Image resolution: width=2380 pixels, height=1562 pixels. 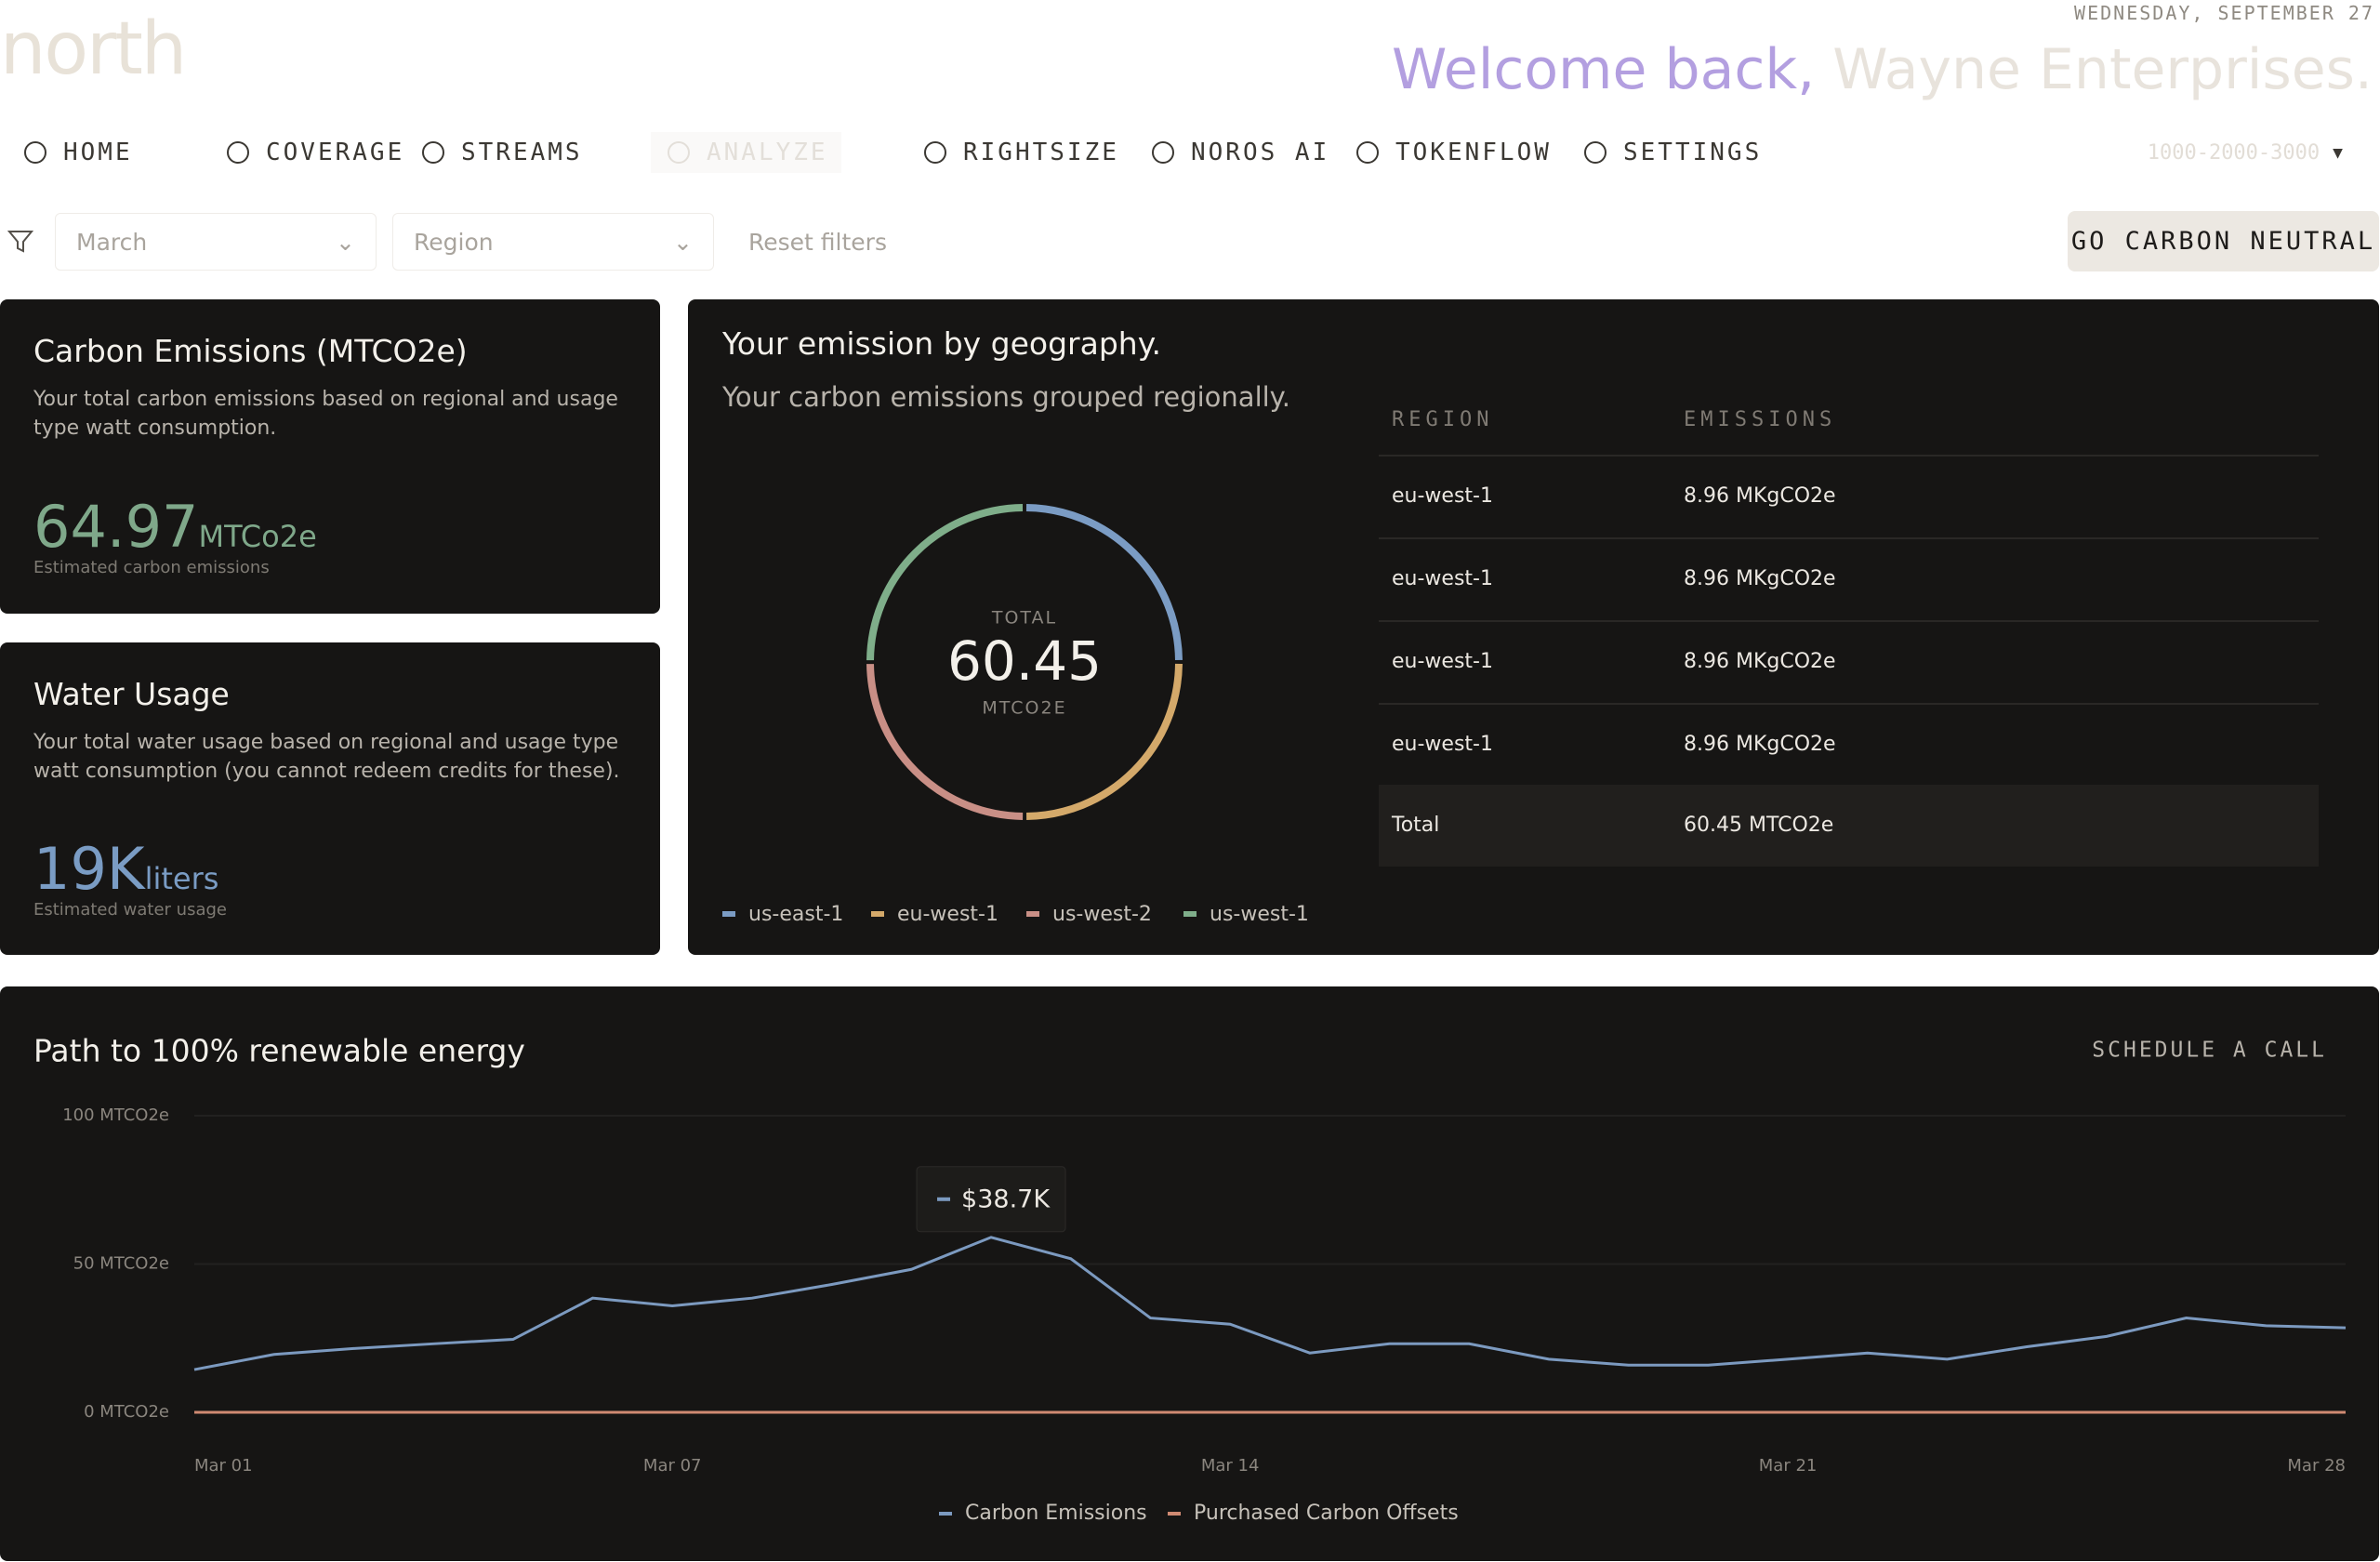 What do you see at coordinates (1041, 152) in the screenshot?
I see `nav-label: RIGHTSIZE` at bounding box center [1041, 152].